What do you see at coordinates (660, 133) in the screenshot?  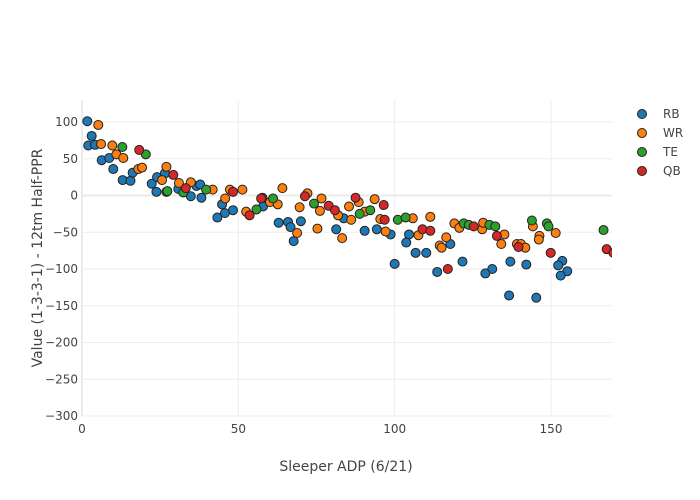 I see `legend-item-wr: WR` at bounding box center [660, 133].